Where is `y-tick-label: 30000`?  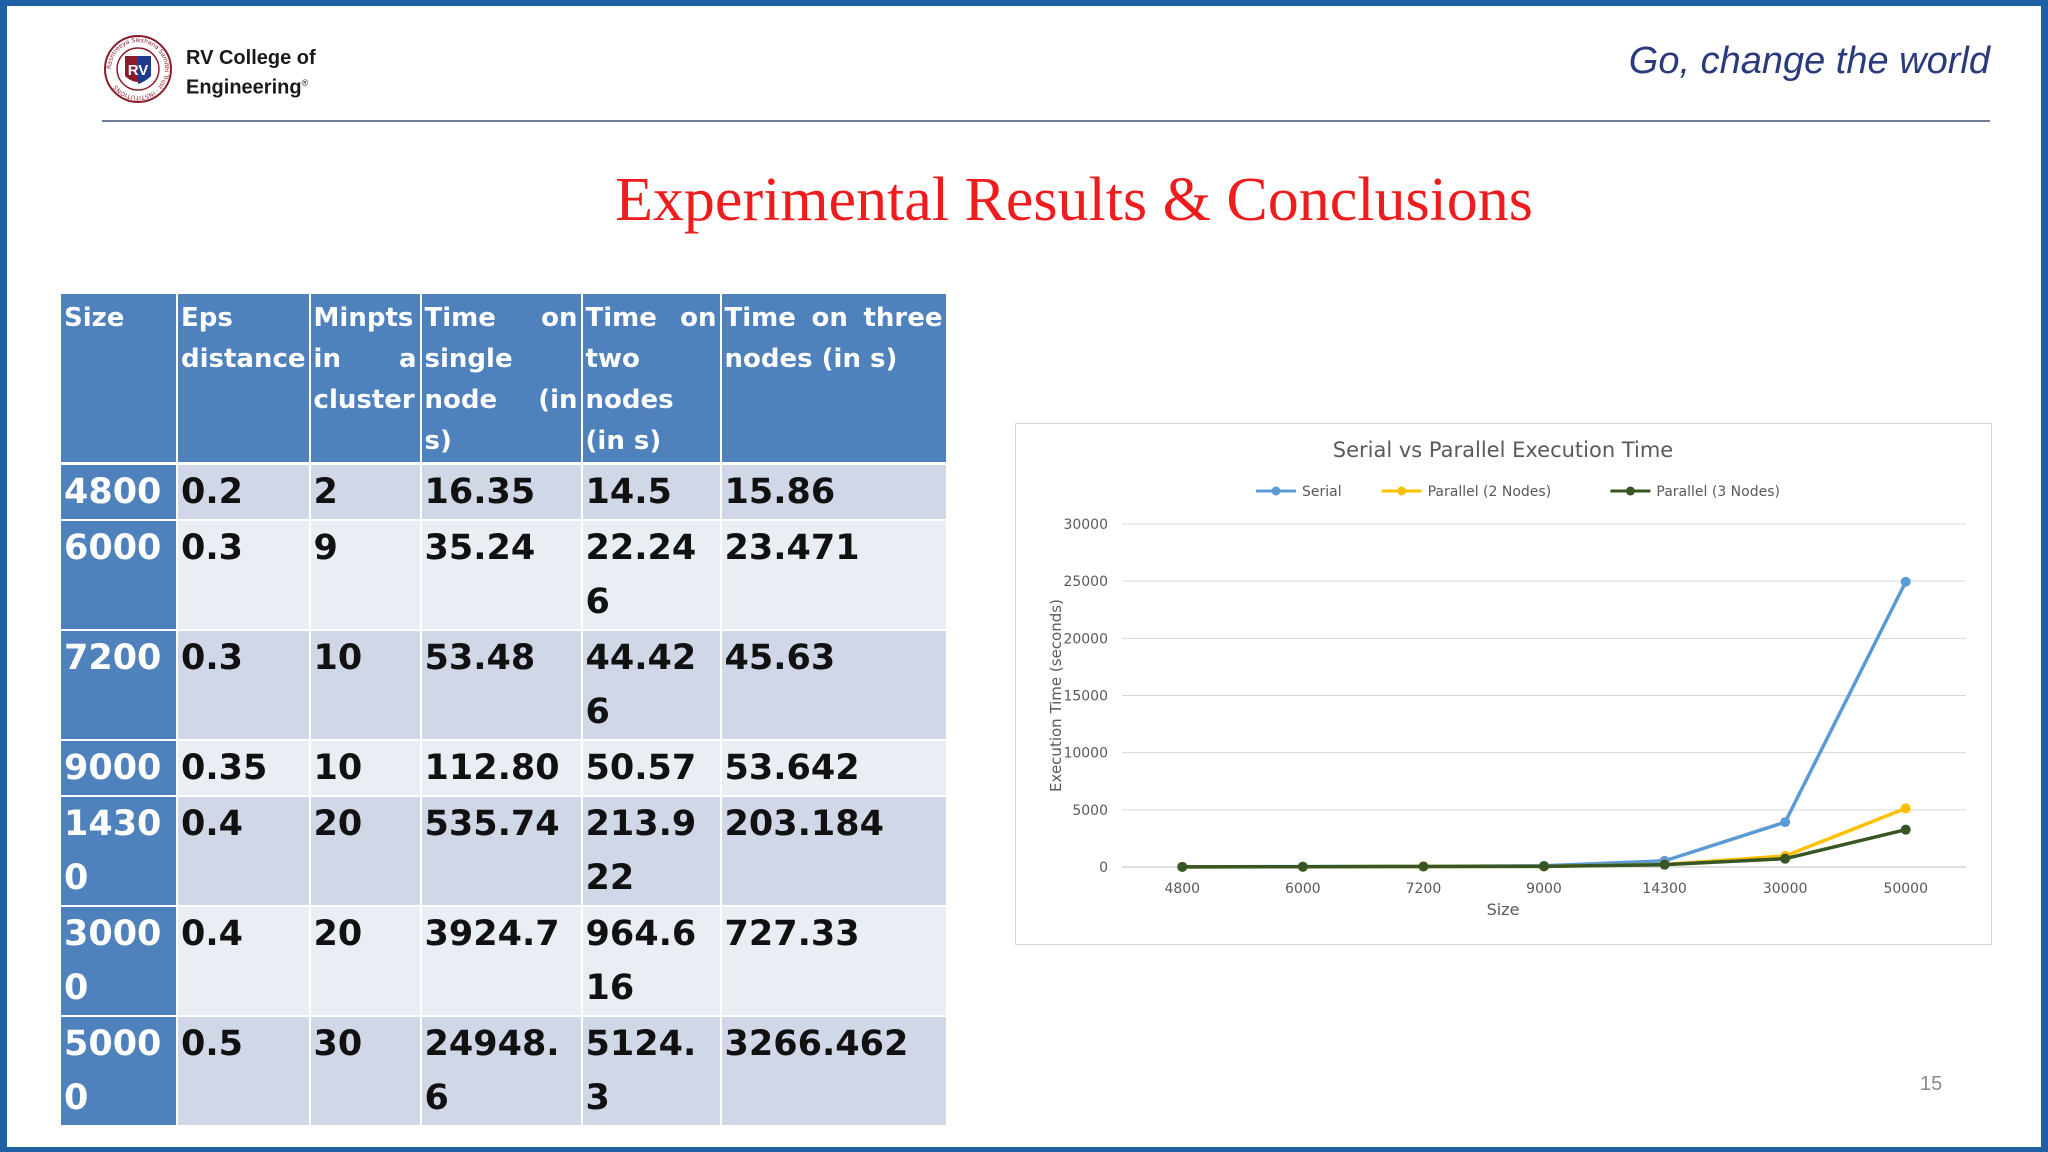 y-tick-label: 30000 is located at coordinates (1085, 525).